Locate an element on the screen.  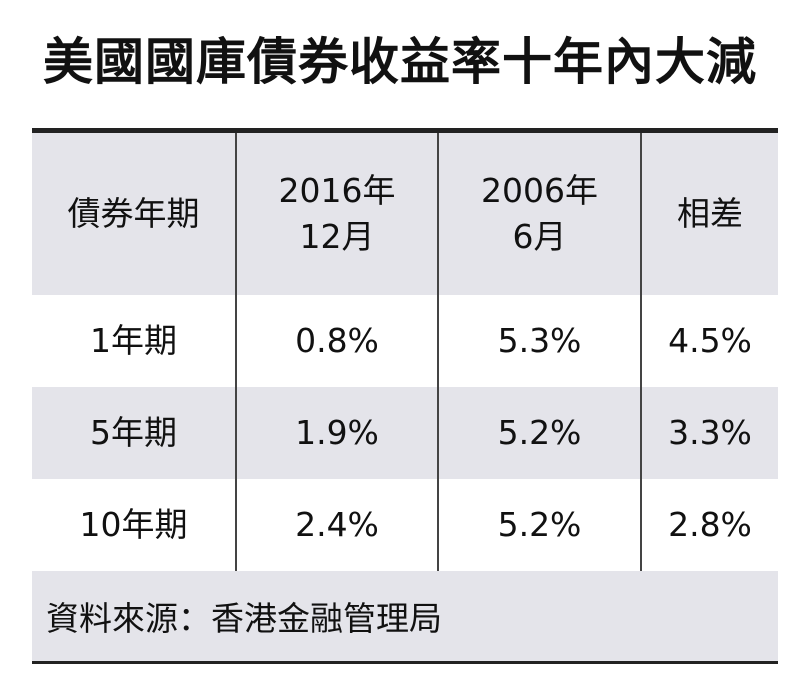
table-row: 10年期 2.4% 5.2% 2.8% is located at coordinates (405, 525).